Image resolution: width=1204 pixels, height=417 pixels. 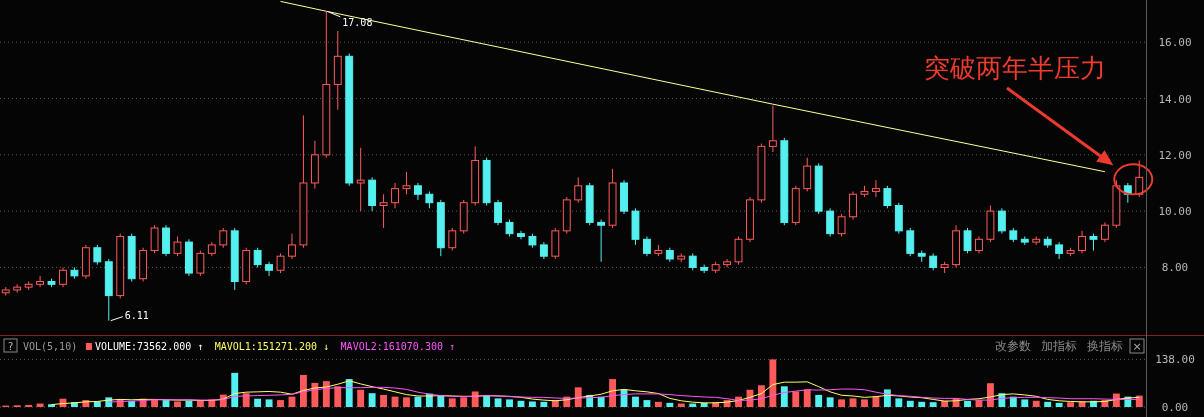 I want to click on y-tick-label: 138.00, so click(x=1175, y=360).